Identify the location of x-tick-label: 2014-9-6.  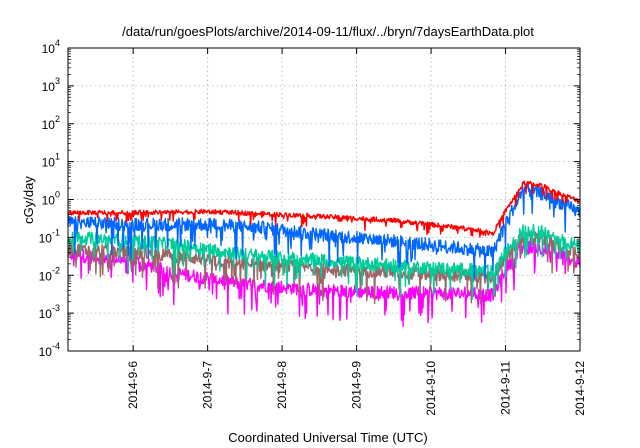
(133, 385).